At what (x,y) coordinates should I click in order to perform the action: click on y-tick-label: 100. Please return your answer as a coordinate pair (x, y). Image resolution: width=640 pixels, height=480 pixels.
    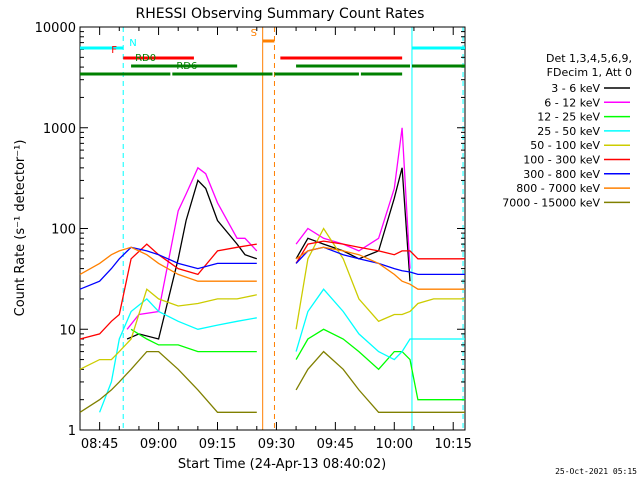
    Looking at the image, I should click on (63, 230).